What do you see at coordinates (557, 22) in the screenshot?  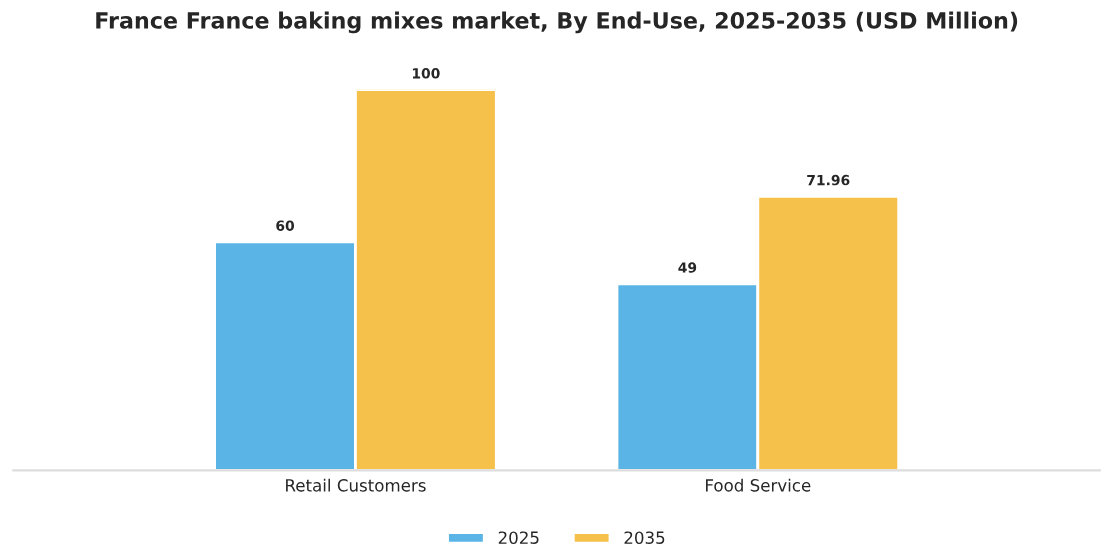 I see `chart-title: France France baking mixes market, By End-Use, 2025-2035 (USD Million)` at bounding box center [557, 22].